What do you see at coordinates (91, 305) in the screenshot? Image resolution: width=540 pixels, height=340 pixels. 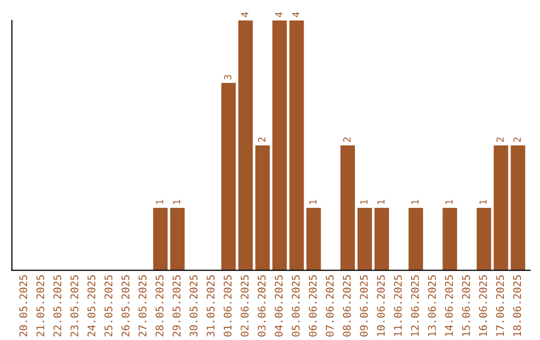 I see `x-tick-label: 24.05.2025` at bounding box center [91, 305].